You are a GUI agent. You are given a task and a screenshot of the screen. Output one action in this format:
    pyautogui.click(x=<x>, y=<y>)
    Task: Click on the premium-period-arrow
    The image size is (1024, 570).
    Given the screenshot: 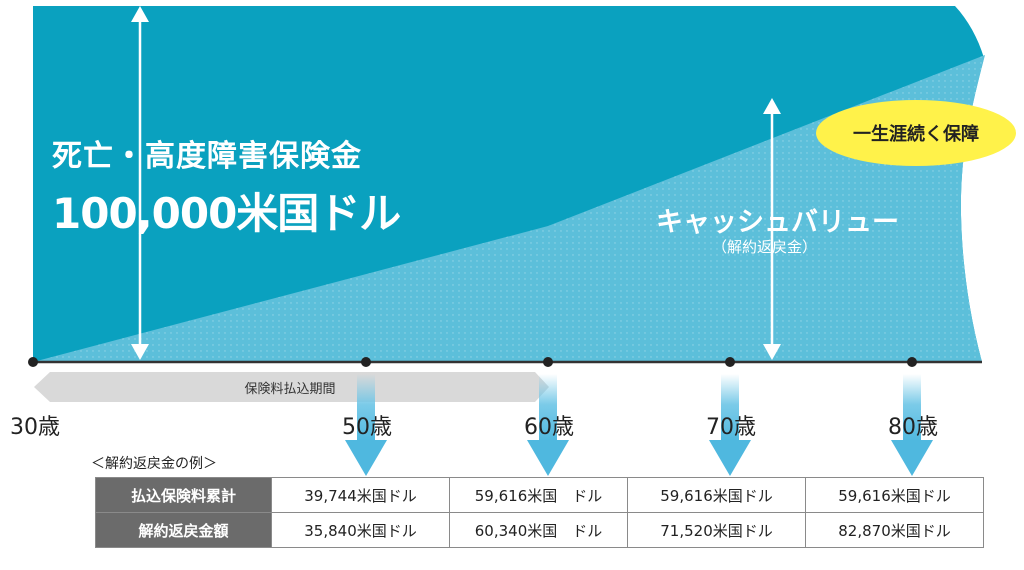 What is the action you would take?
    pyautogui.click(x=291, y=387)
    